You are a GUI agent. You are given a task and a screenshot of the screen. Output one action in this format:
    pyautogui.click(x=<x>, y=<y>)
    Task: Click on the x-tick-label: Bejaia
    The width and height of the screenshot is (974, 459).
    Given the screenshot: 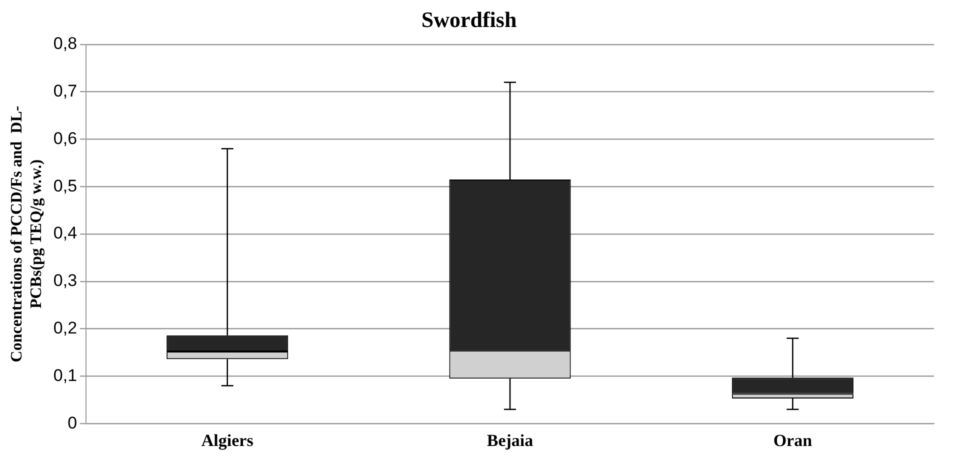 What is the action you would take?
    pyautogui.click(x=510, y=440)
    